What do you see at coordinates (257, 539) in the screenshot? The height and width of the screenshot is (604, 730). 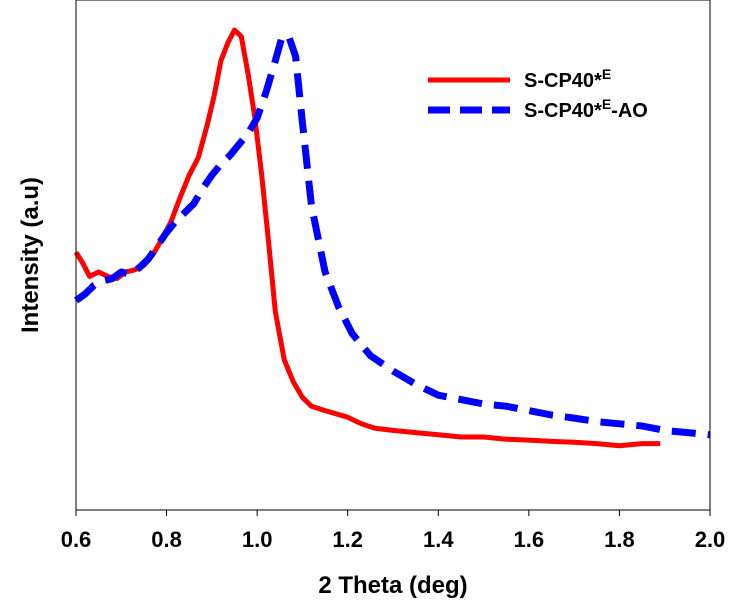 I see `x-tick-label: 1.0` at bounding box center [257, 539].